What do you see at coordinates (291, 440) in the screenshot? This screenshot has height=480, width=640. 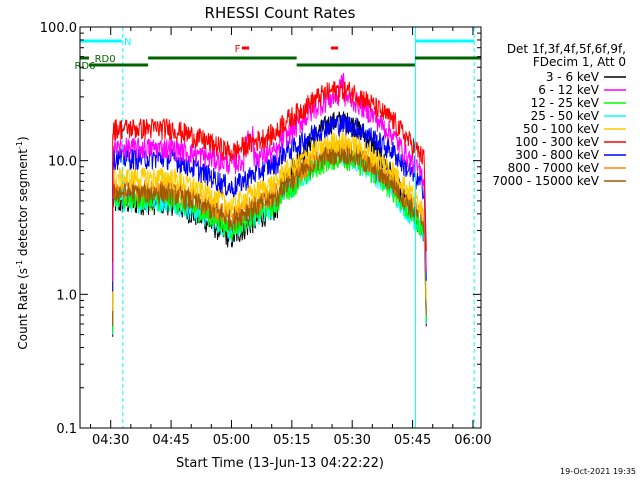 I see `x-tick-label-0515: 05:15` at bounding box center [291, 440].